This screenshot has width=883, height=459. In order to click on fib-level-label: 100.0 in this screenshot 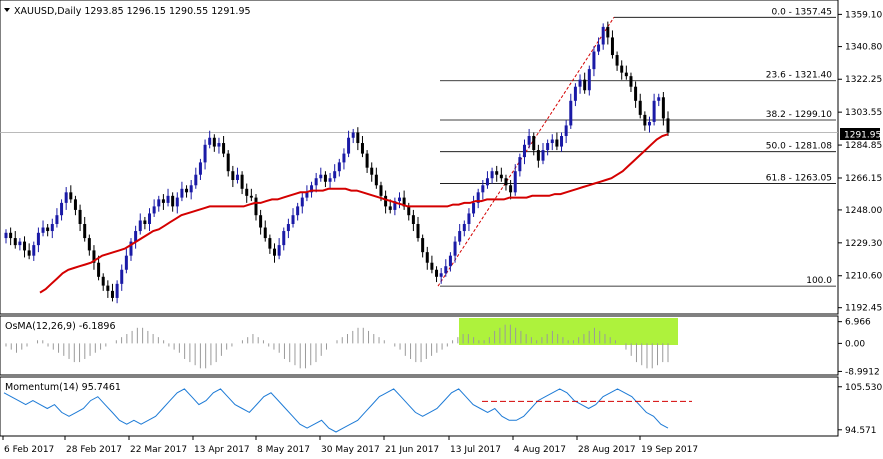, I will do `click(819, 281)`.